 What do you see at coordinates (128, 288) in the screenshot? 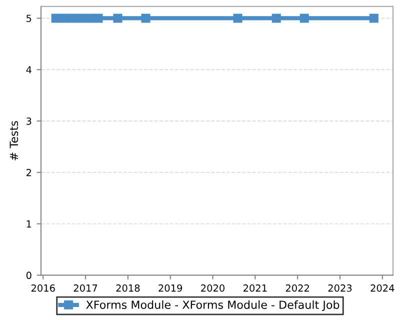
I see `x-tick-label: 2018` at bounding box center [128, 288].